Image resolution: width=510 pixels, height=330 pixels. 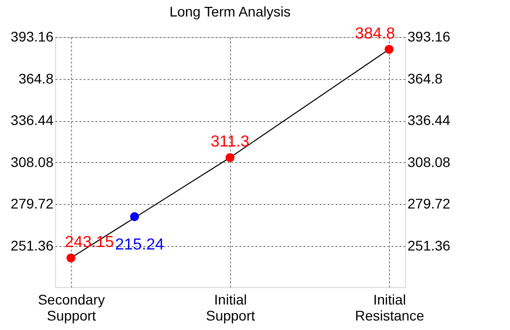 What do you see at coordinates (231, 308) in the screenshot?
I see `x-tick-label: Initial Support` at bounding box center [231, 308].